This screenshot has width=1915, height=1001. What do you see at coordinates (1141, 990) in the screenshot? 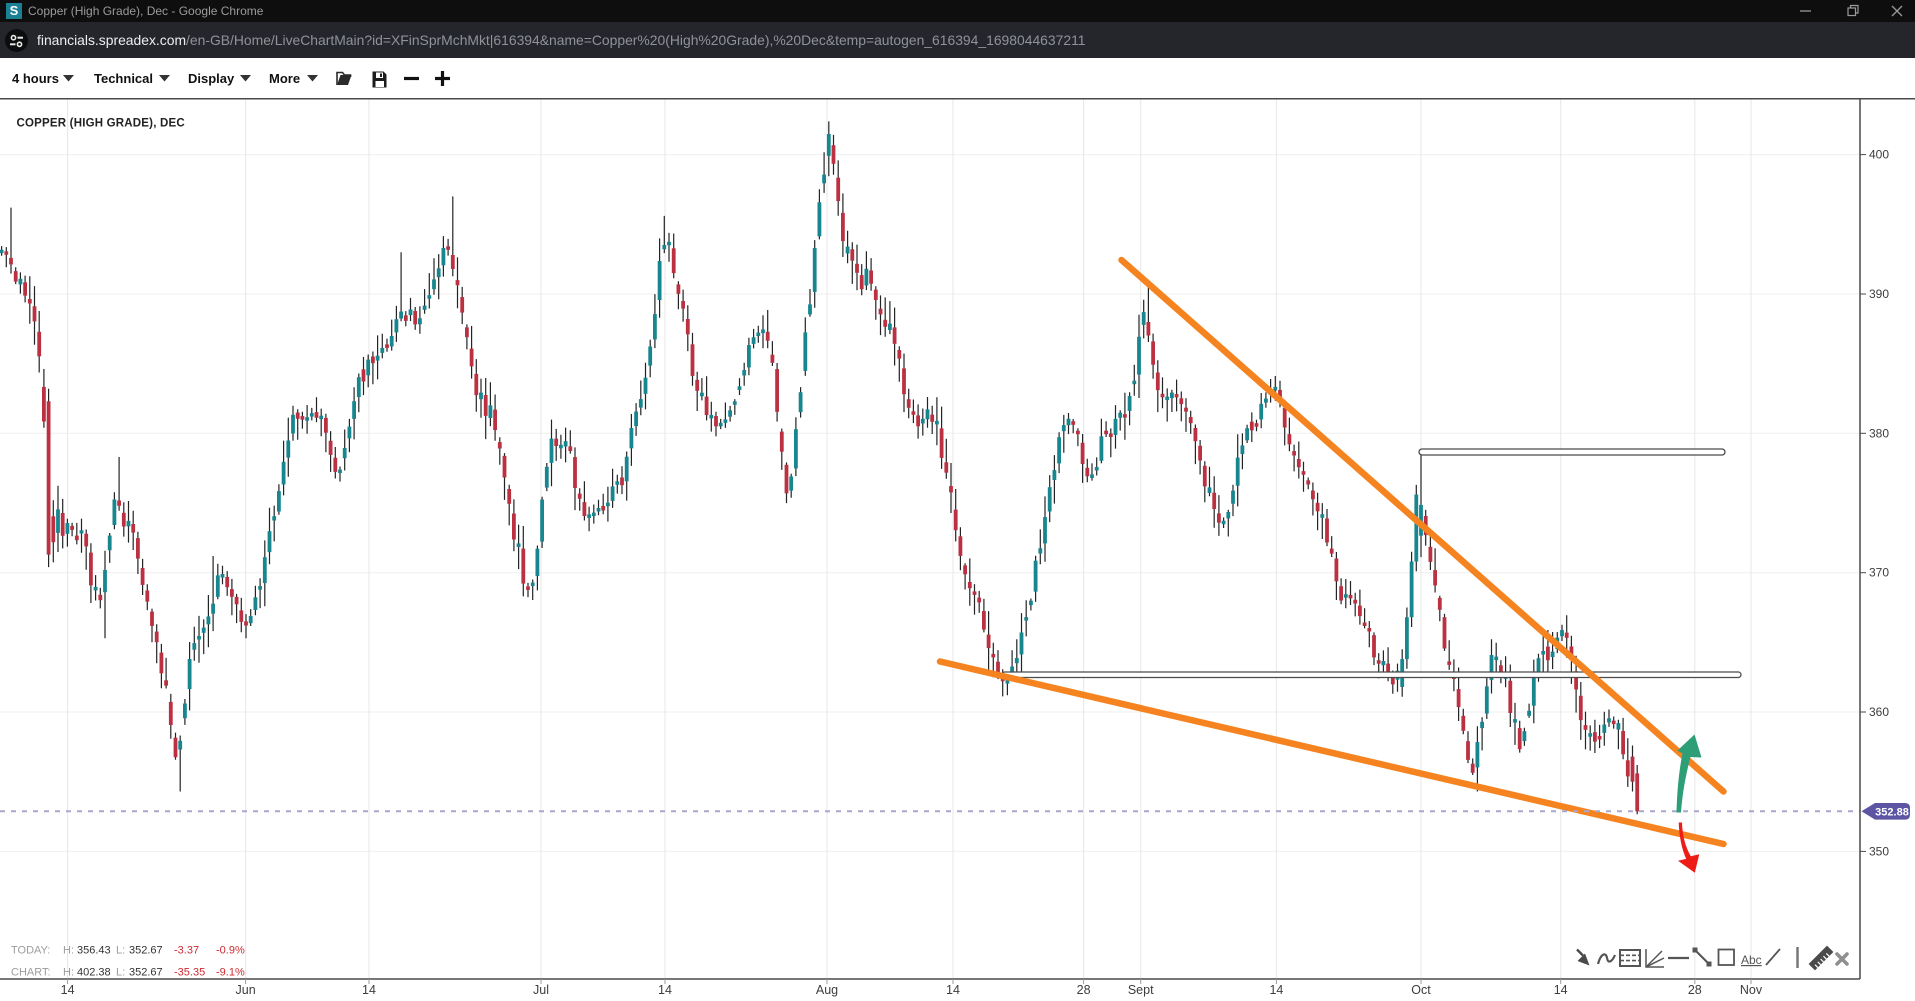
I see `svg-text: Sept` at bounding box center [1141, 990].